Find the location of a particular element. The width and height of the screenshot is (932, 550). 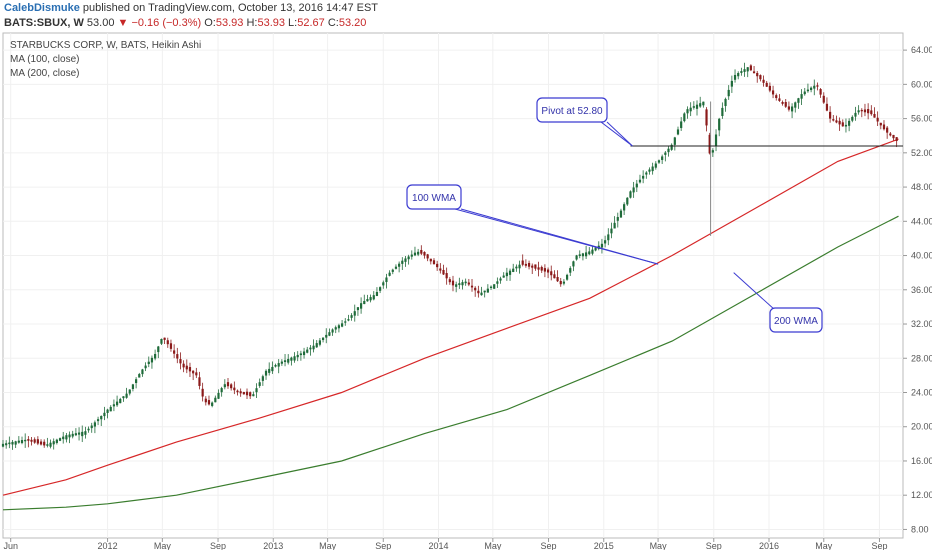

author-link: CalebDismuke is located at coordinates (42, 8).